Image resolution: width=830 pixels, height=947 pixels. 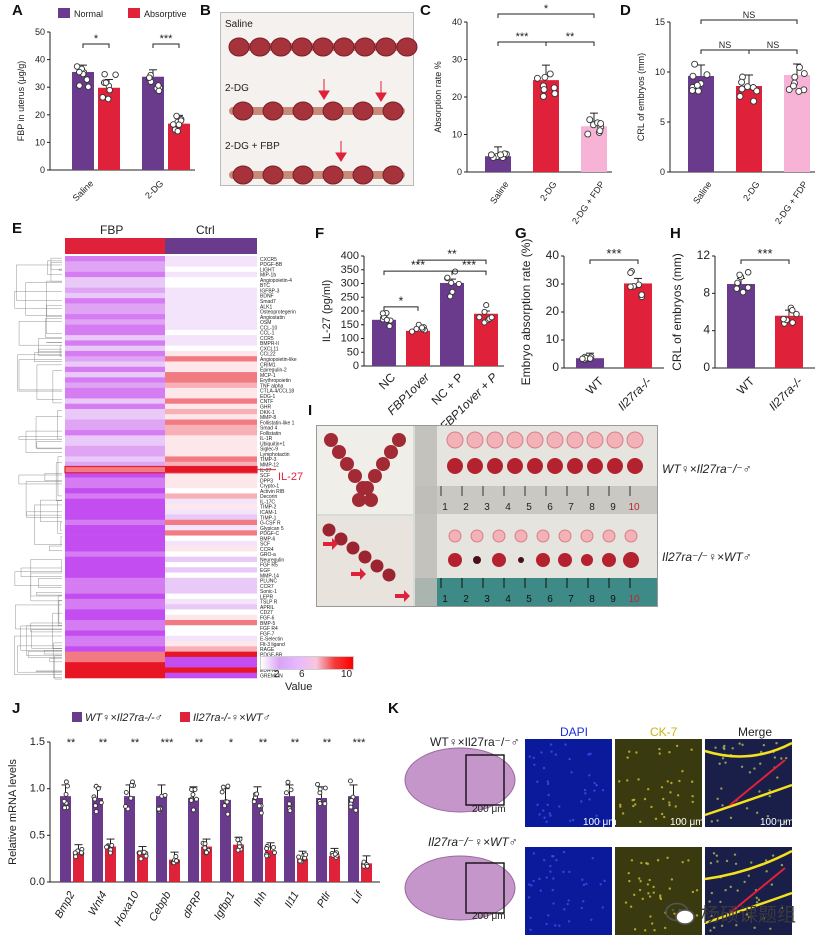 I want to click on heatmap-legend-title: Value, so click(x=299, y=687).